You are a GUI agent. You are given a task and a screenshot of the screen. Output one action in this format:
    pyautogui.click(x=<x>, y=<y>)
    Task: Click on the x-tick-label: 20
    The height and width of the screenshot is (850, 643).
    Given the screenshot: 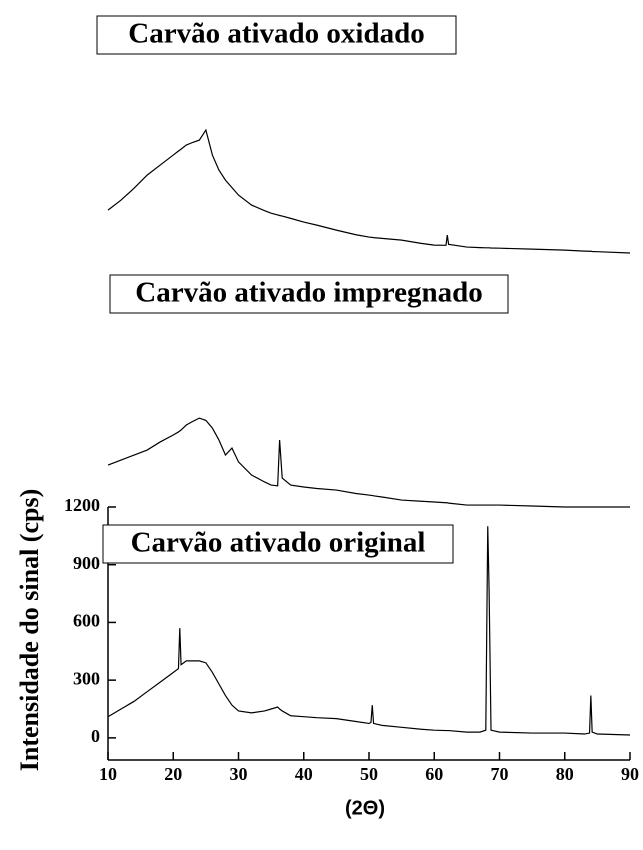 What is the action you would take?
    pyautogui.click(x=173, y=774)
    